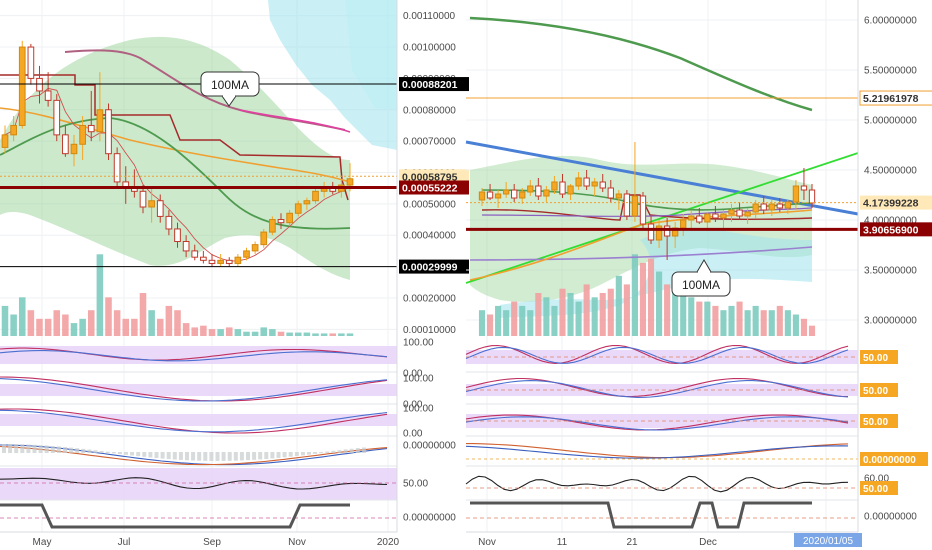  I want to click on trend-line-green, so click(662, 218).